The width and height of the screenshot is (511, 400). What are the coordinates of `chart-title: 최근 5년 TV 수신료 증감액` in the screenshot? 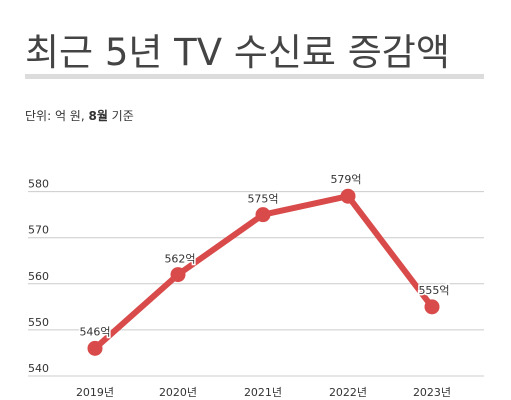 It's located at (237, 52).